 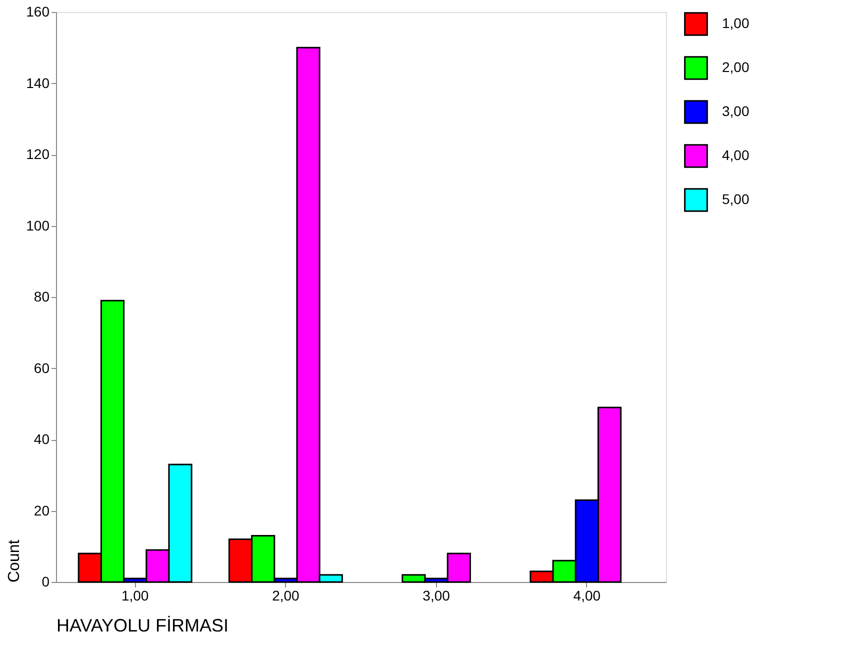 What do you see at coordinates (736, 67) in the screenshot?
I see `legend-label: 2,00` at bounding box center [736, 67].